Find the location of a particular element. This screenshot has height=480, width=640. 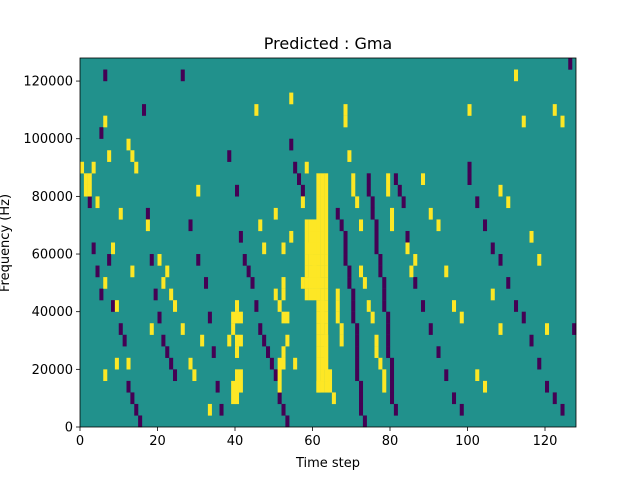

y-tick-label: 20000 is located at coordinates (52, 370).